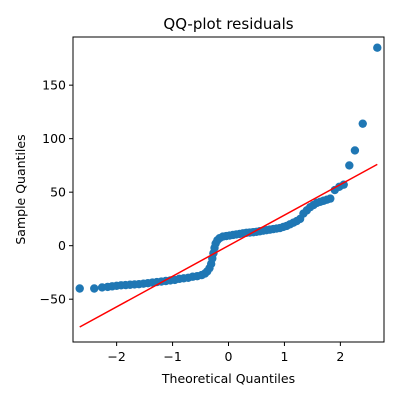 Image resolution: width=400 pixels, height=400 pixels. I want to click on x-tick-label: −2, so click(116, 356).